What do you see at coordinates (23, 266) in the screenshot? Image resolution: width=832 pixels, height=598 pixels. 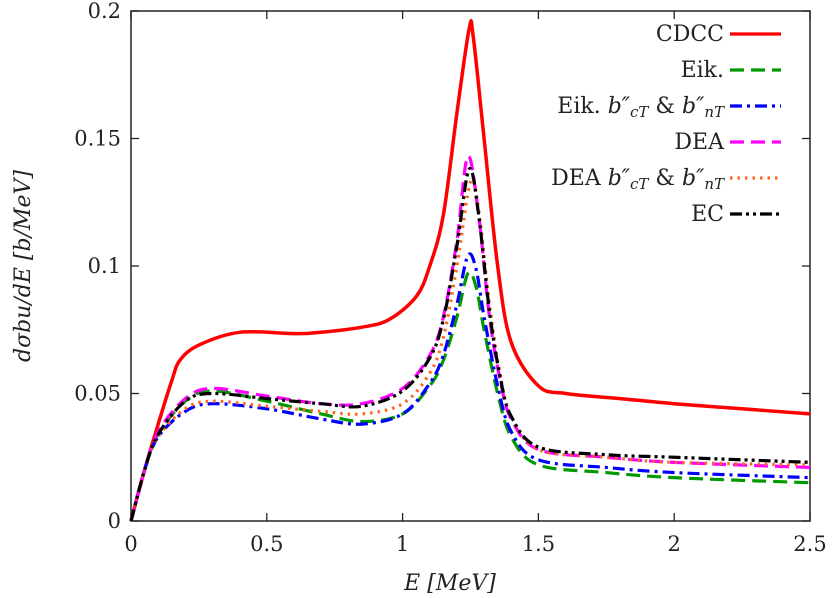 I see `y-axis-label: dσbu/dE [b/MeV]` at bounding box center [23, 266].